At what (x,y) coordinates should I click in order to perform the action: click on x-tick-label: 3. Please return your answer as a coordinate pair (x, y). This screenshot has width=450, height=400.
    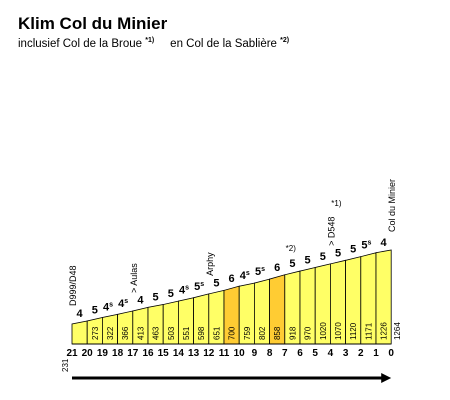
    Looking at the image, I should click on (346, 353).